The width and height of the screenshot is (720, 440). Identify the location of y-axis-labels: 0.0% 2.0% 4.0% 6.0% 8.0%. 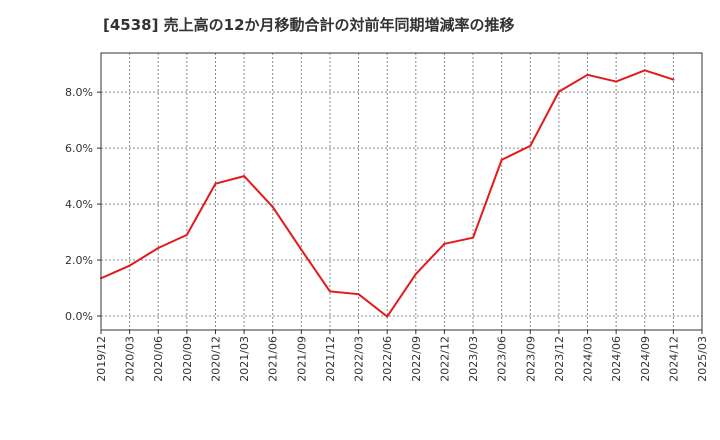
(79, 204).